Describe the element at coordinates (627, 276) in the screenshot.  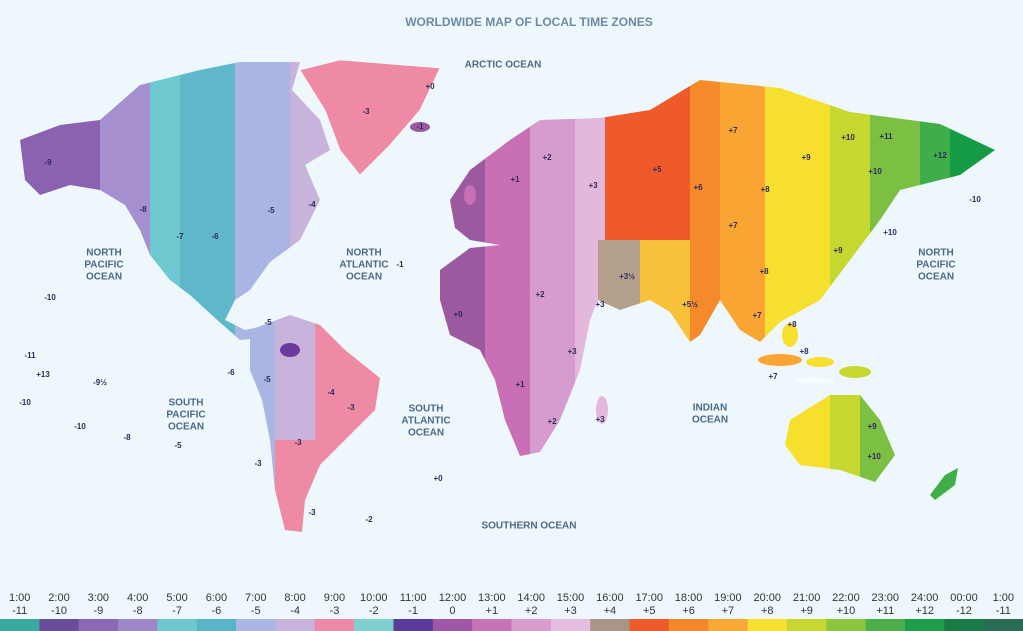
I see `zone-label: +3½` at that location.